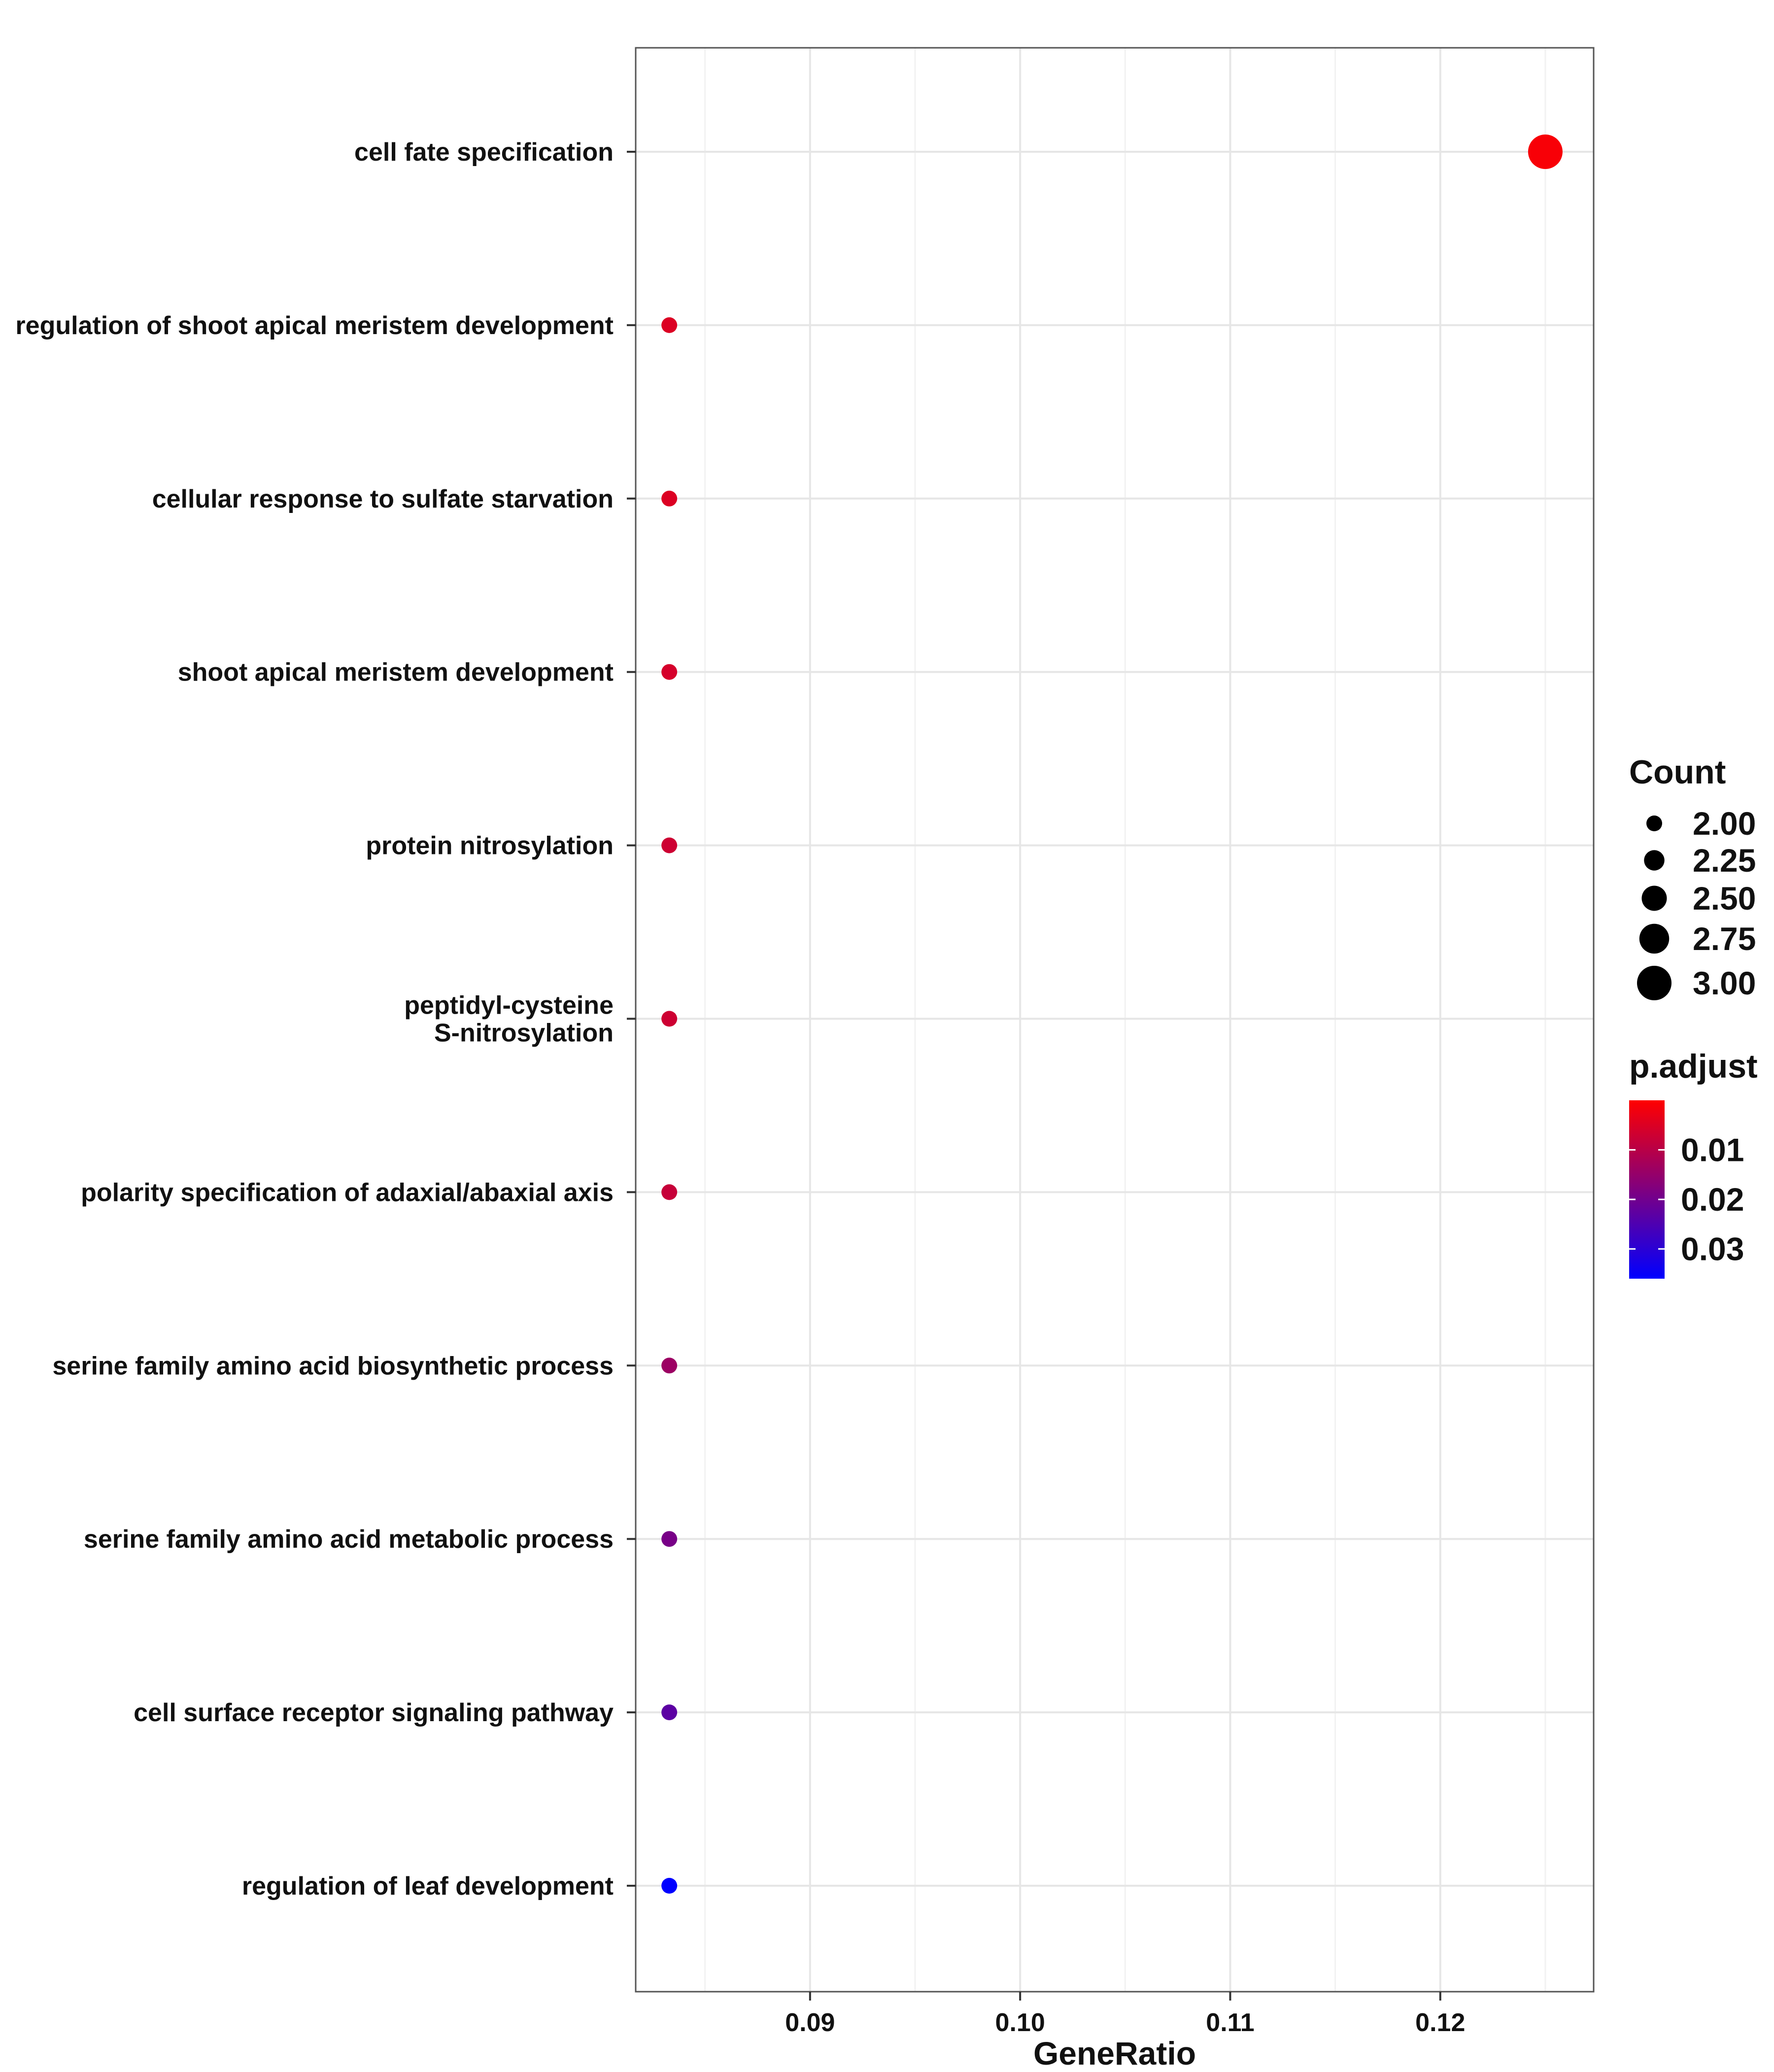 The image size is (1774, 2072). I want to click on x-axis: 0.09 0.10 0.11 0.12, so click(1125, 2014).